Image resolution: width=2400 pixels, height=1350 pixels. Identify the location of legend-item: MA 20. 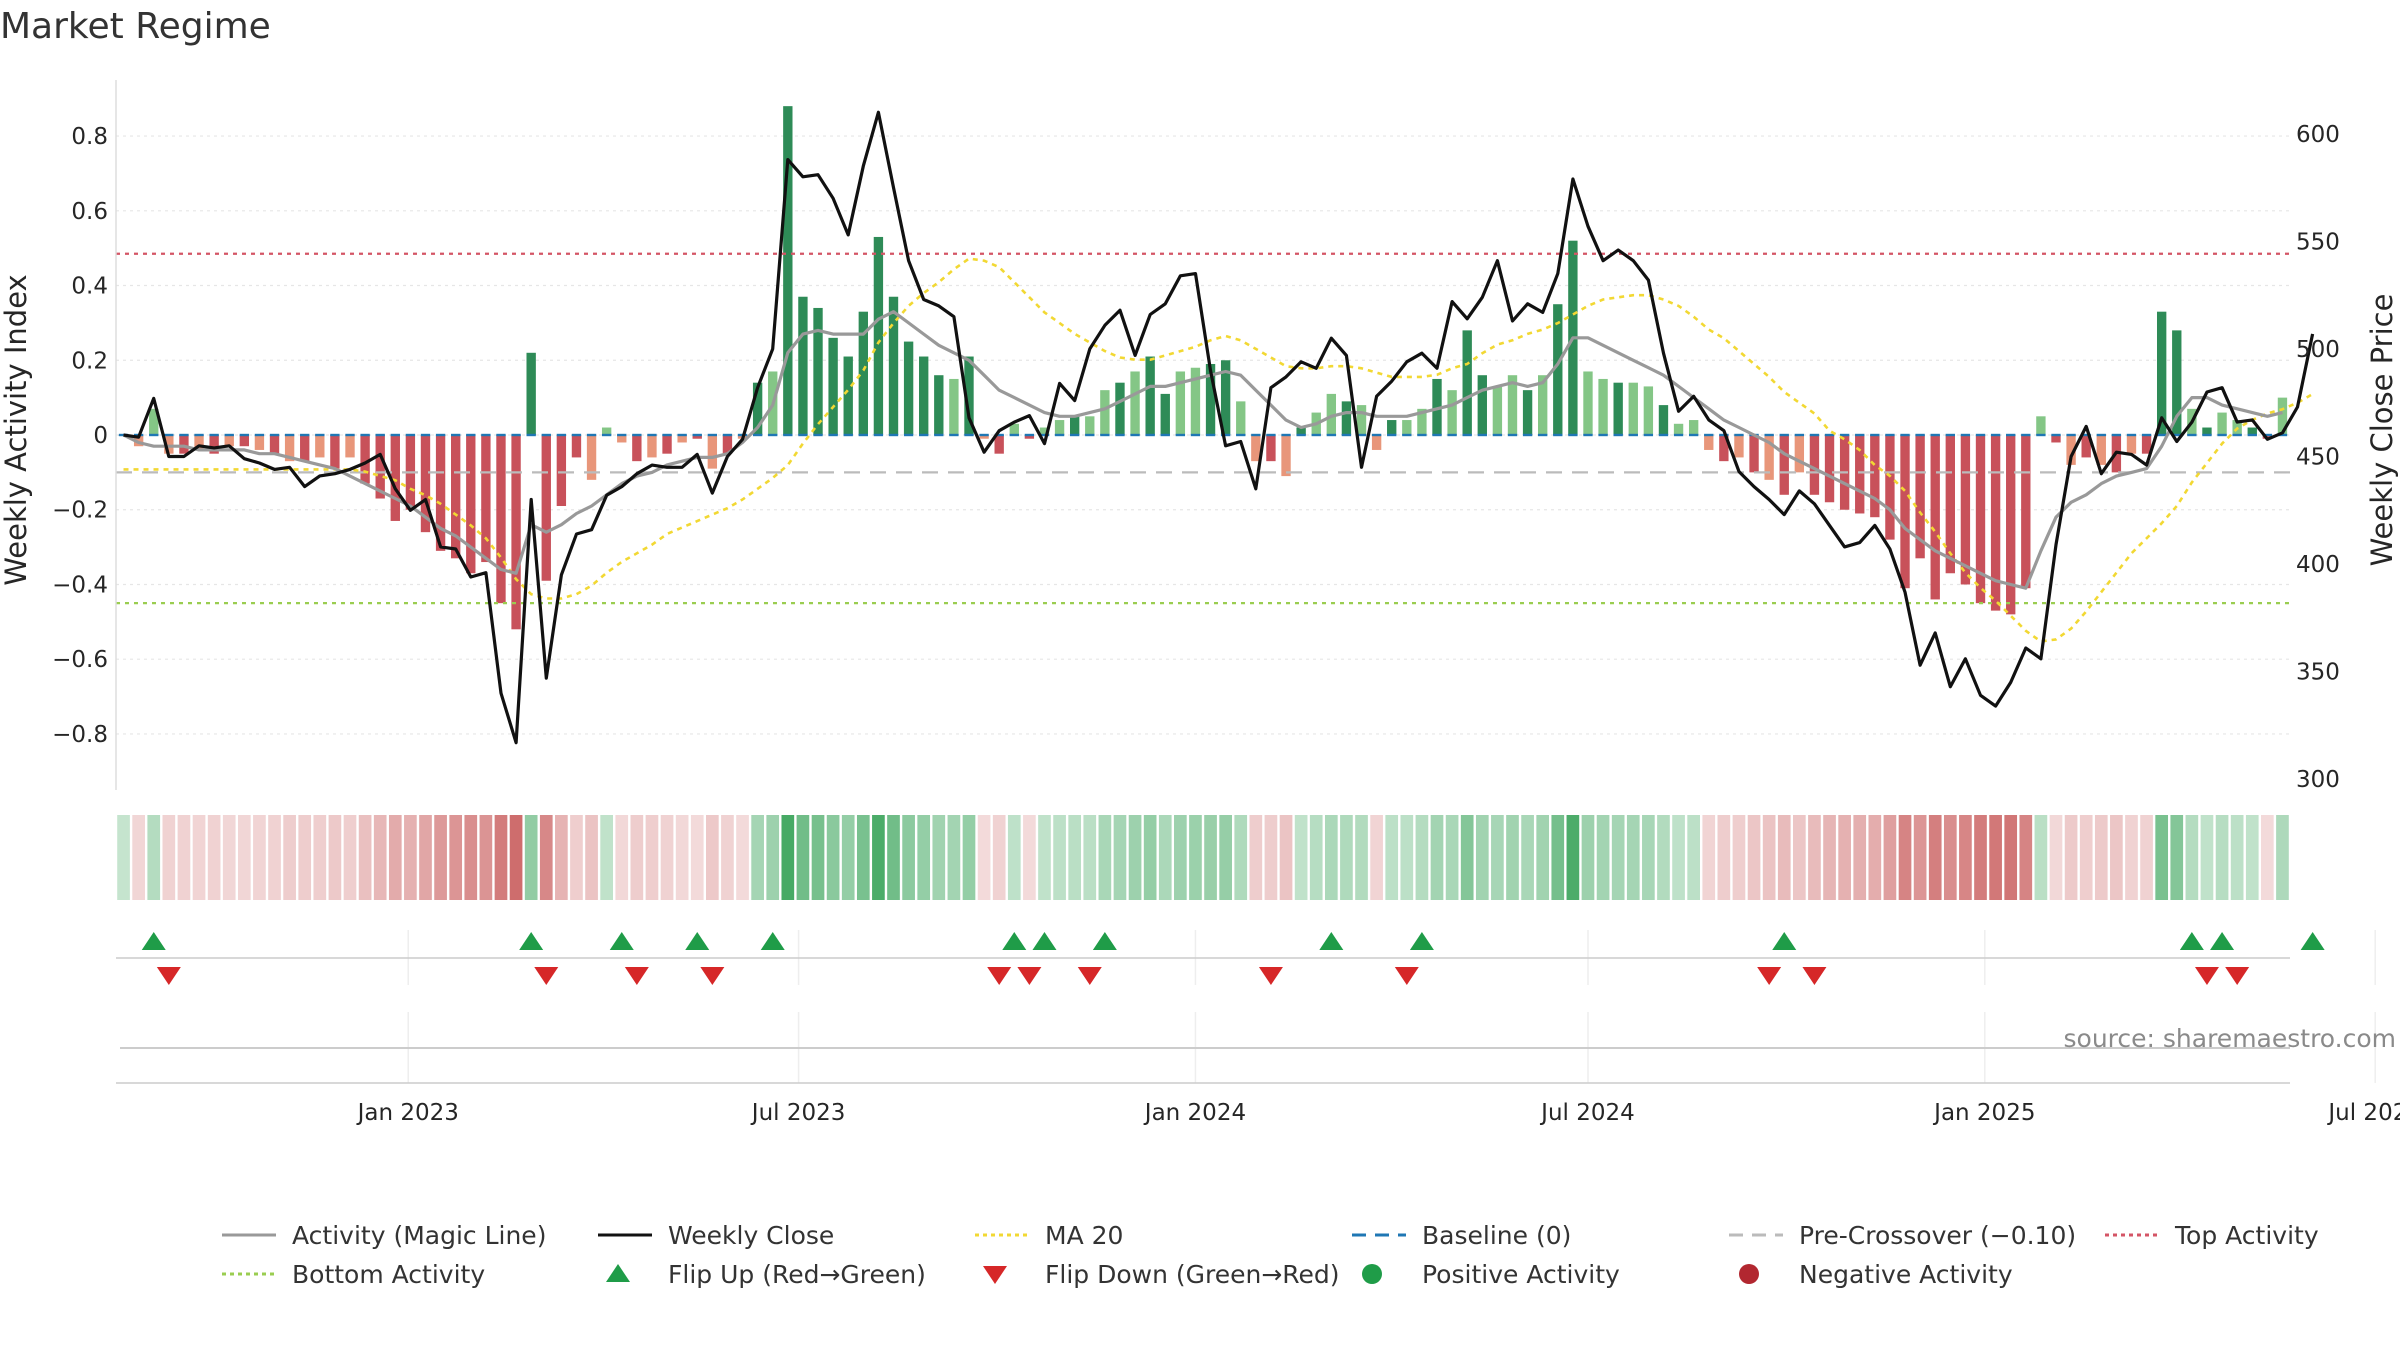
(1049, 1235).